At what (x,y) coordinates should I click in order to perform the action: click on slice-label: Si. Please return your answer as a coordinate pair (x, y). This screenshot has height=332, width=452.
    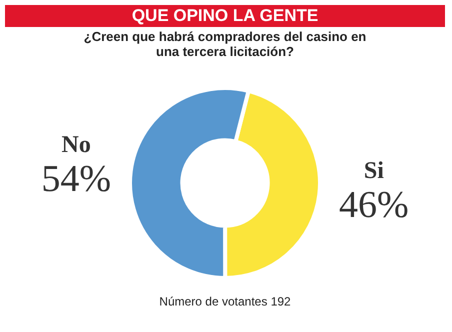
    Looking at the image, I should click on (374, 171).